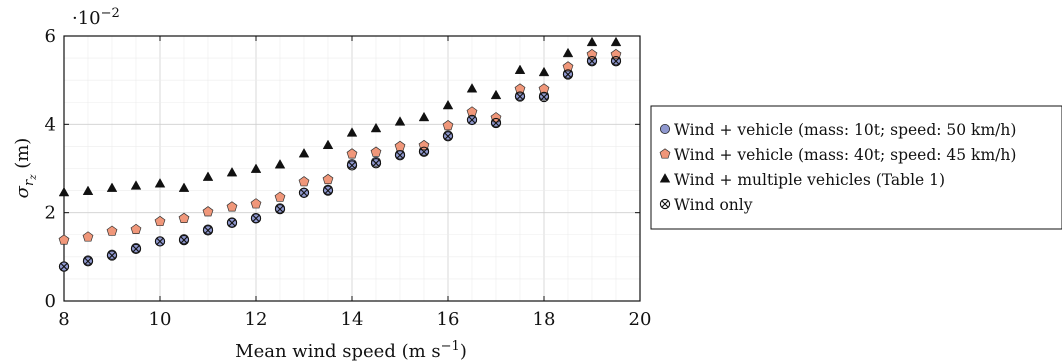 Image resolution: width=1062 pixels, height=362 pixels. I want to click on x-tick-label: 10, so click(160, 319).